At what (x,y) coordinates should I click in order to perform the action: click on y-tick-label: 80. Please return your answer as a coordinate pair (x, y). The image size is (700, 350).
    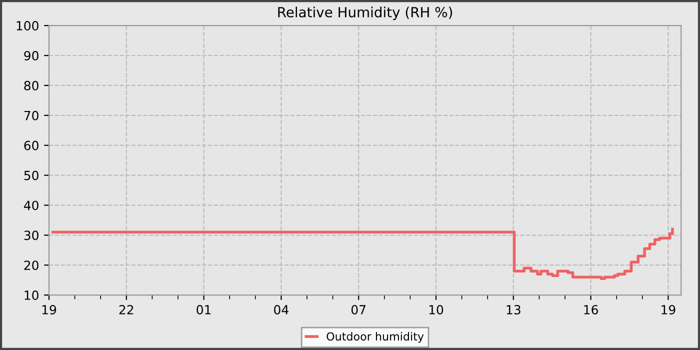
    Looking at the image, I should click on (31, 85).